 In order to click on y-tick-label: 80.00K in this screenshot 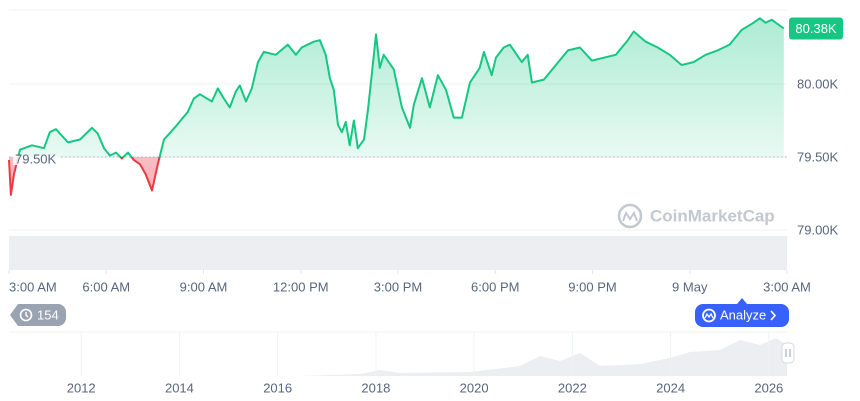, I will do `click(818, 83)`.